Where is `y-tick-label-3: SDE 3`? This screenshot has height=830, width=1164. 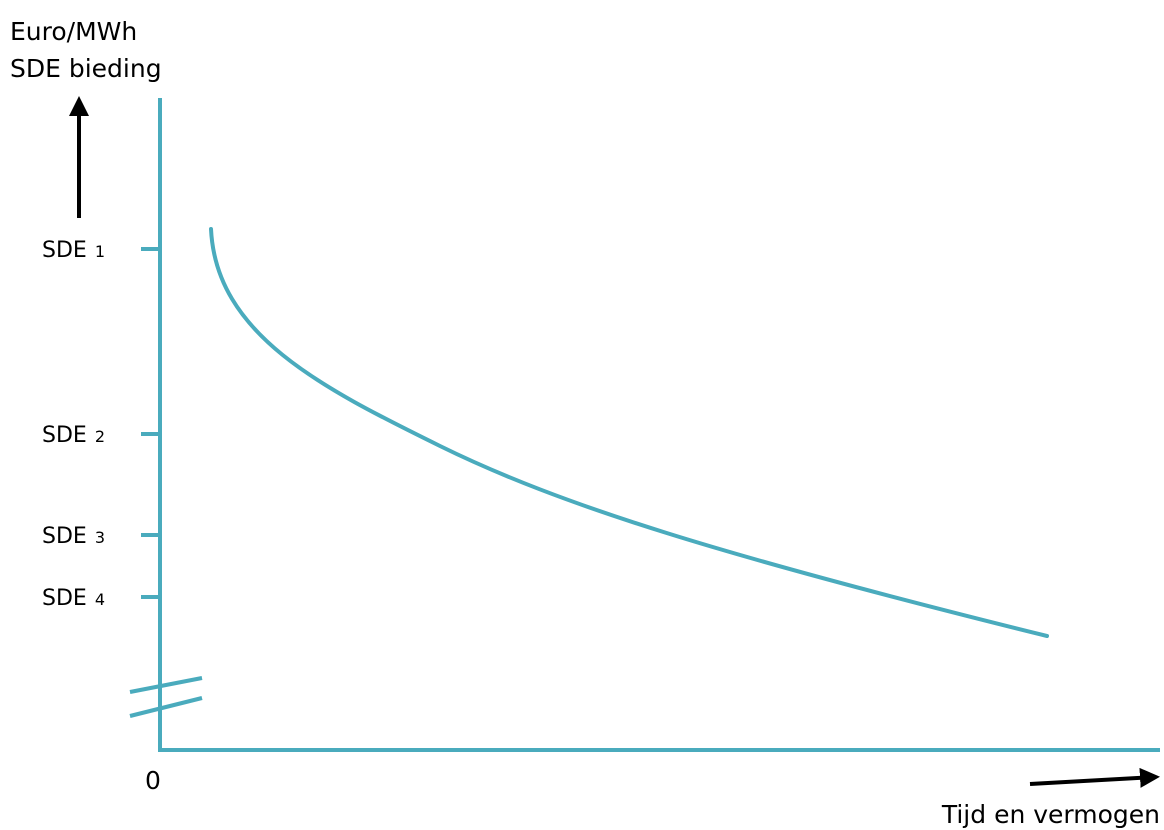
y-tick-label-3: SDE 3 is located at coordinates (73, 536).